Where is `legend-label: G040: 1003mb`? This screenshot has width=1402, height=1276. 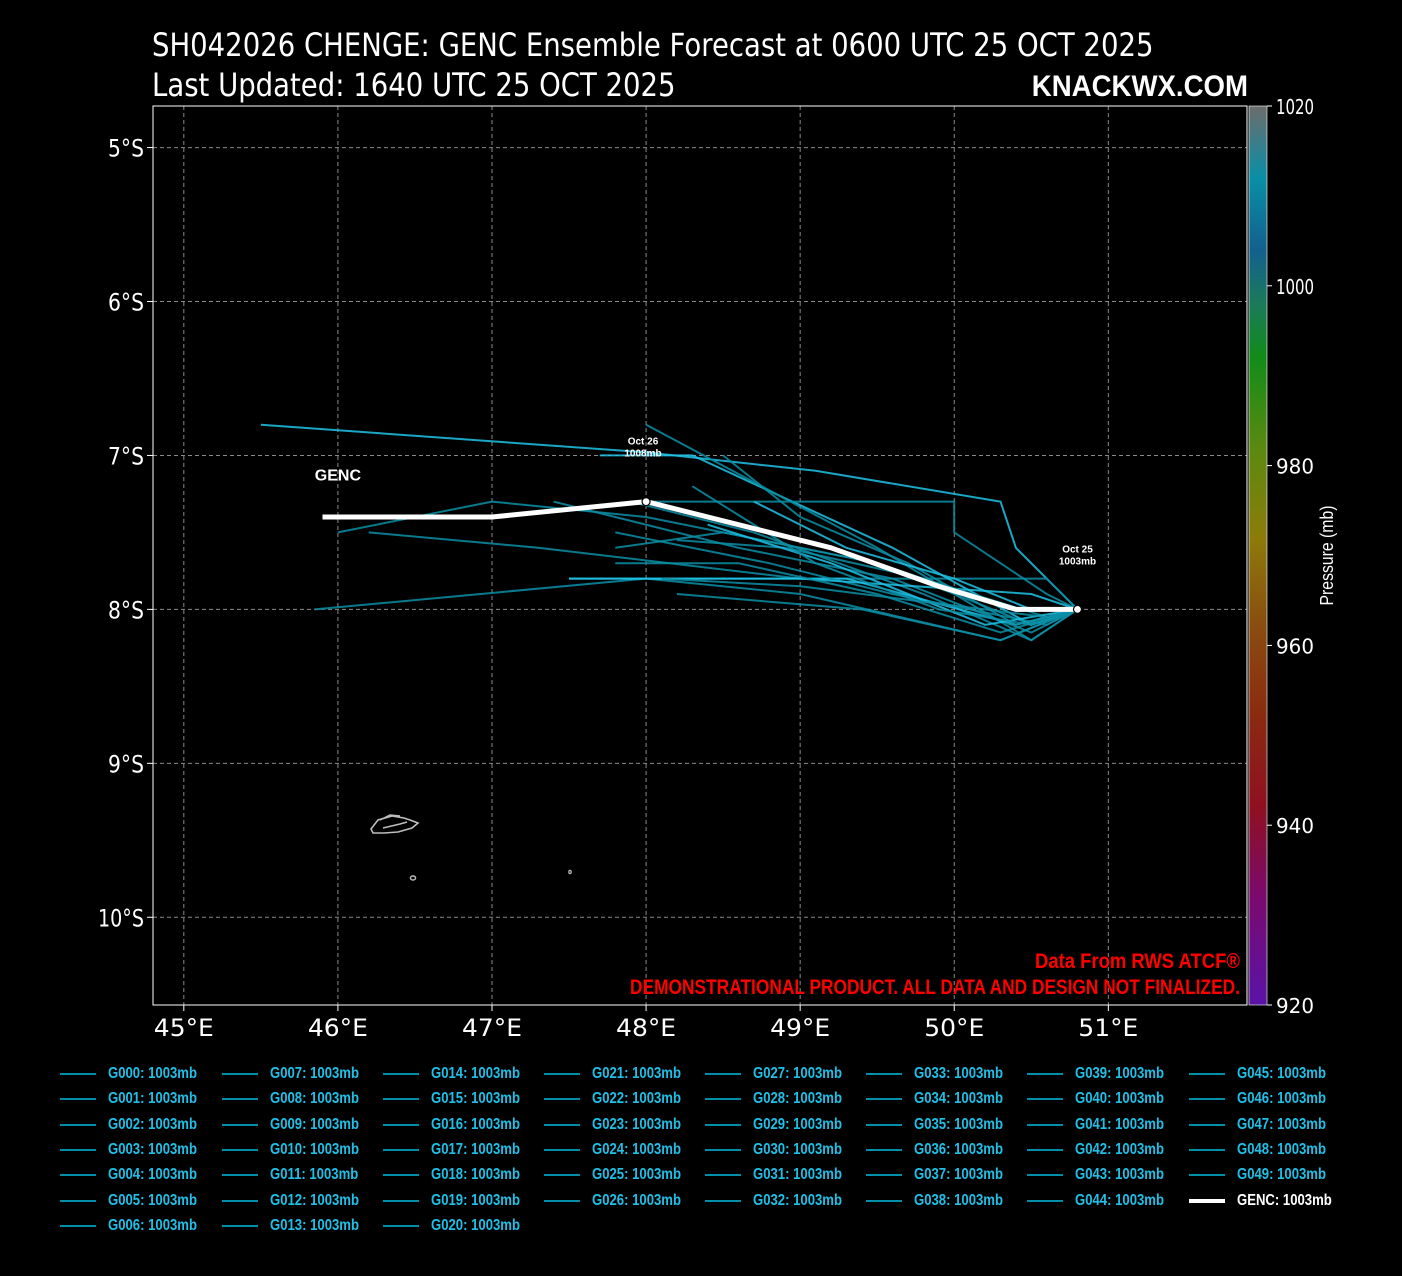
legend-label: G040: 1003mb is located at coordinates (1119, 1099).